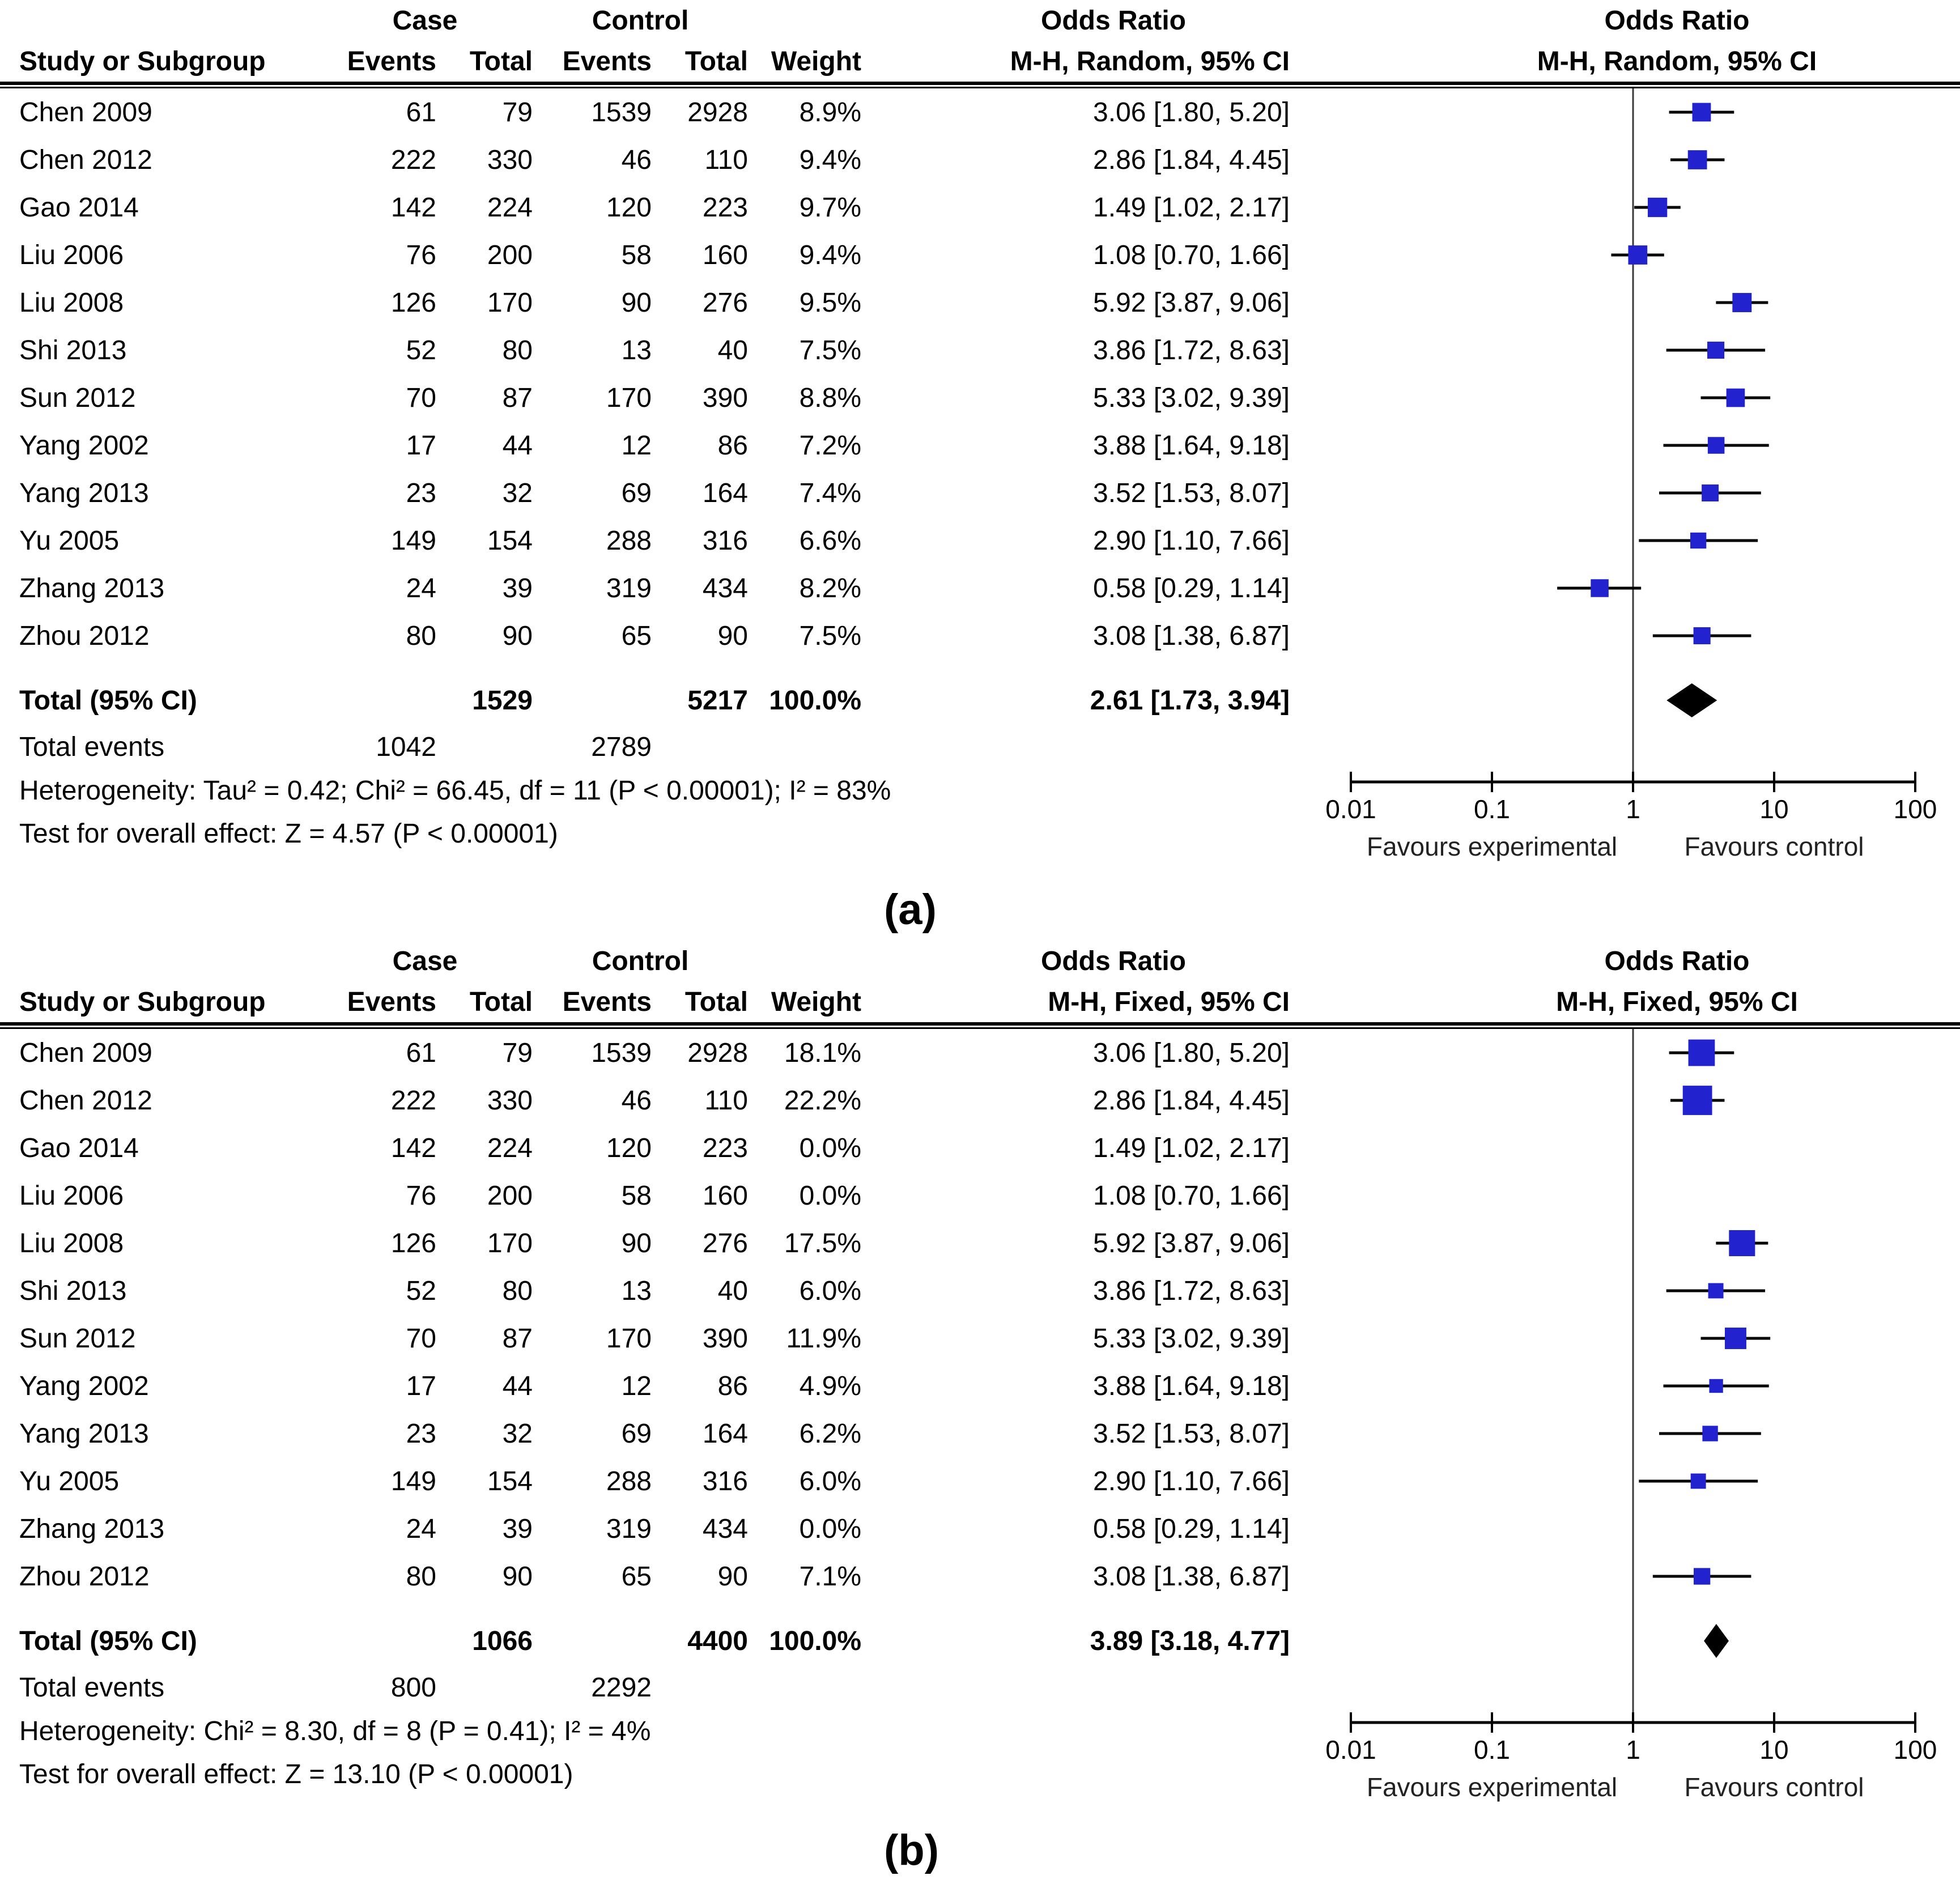  What do you see at coordinates (725, 397) in the screenshot?
I see `control-total-value: 390` at bounding box center [725, 397].